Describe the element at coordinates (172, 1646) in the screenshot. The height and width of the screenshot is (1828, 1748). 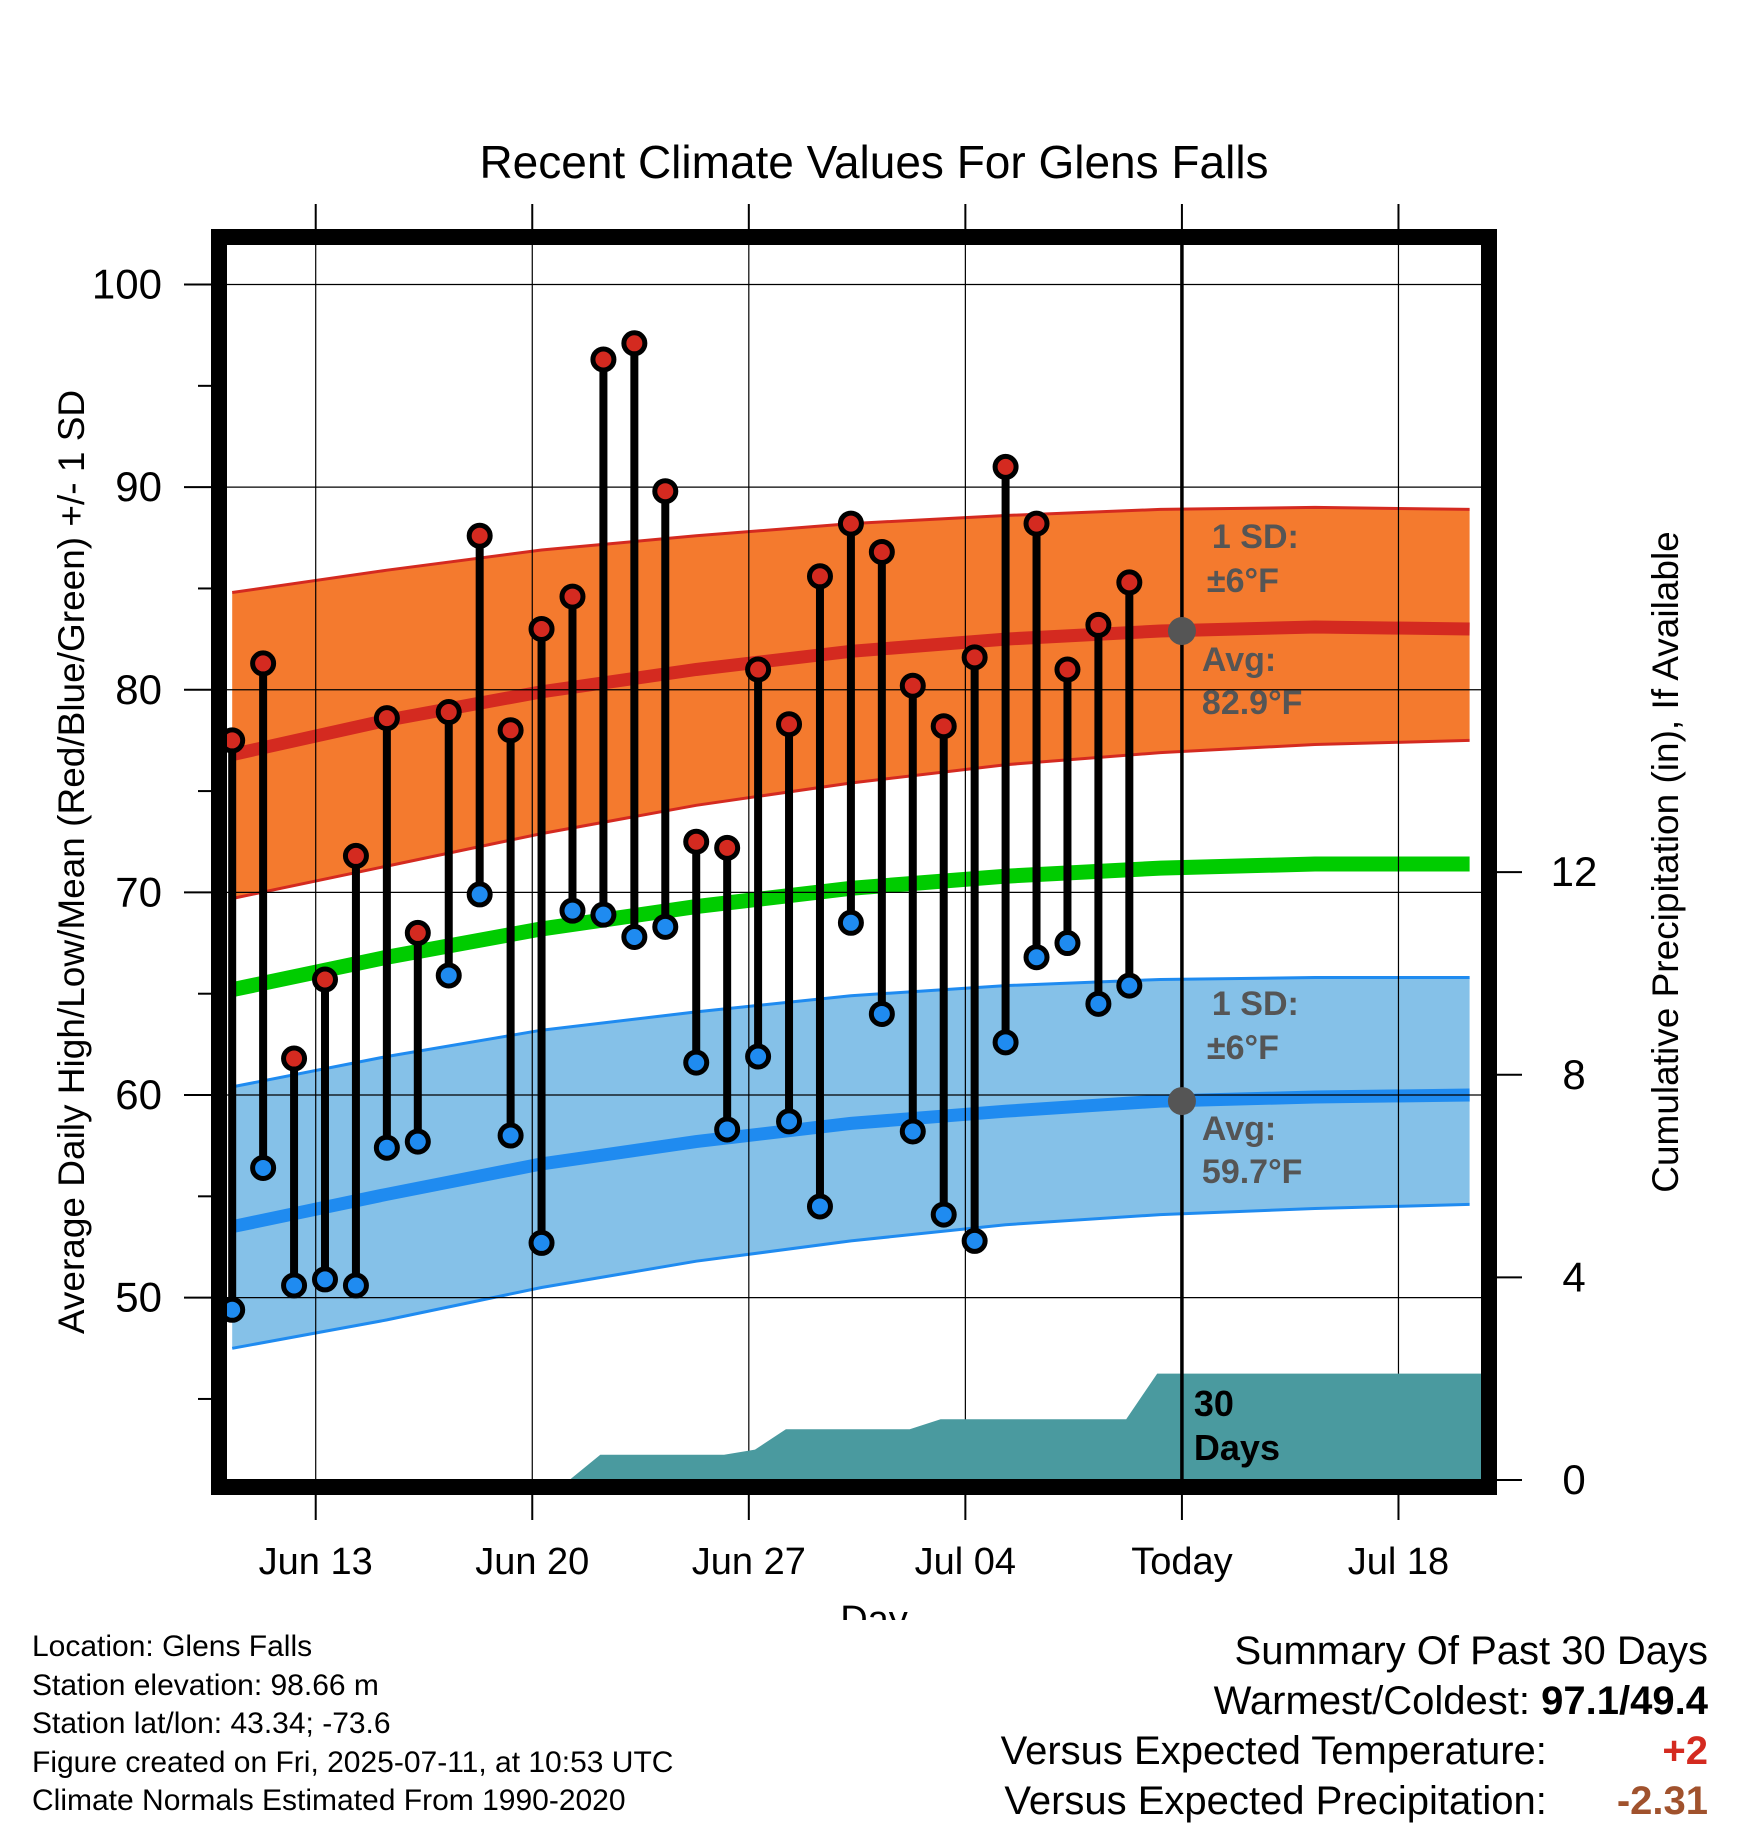
I see `location-text: Location: Glens Falls` at that location.